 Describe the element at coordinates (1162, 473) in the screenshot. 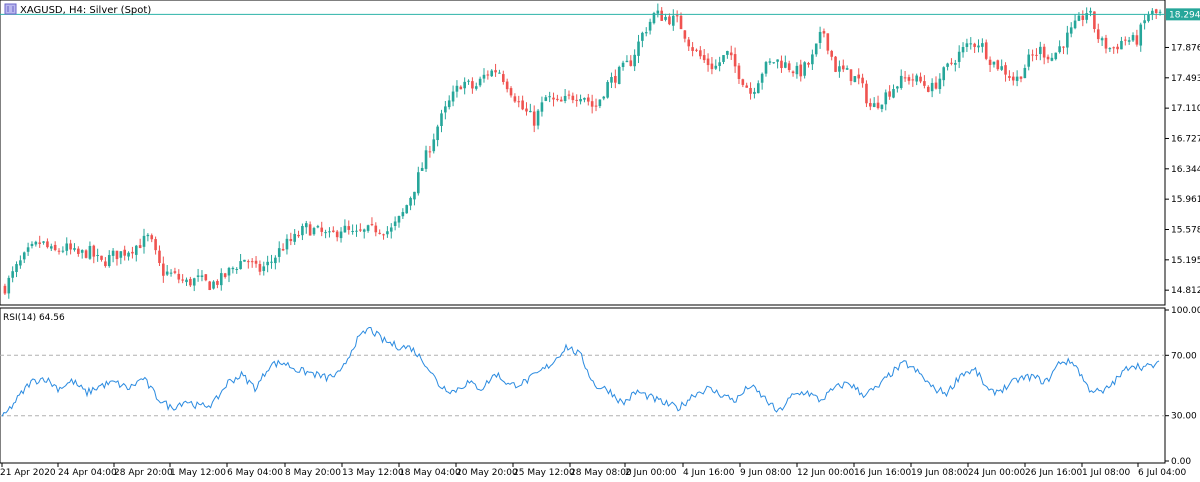

I see `time-tick-label: 6 Jul 04:00` at that location.